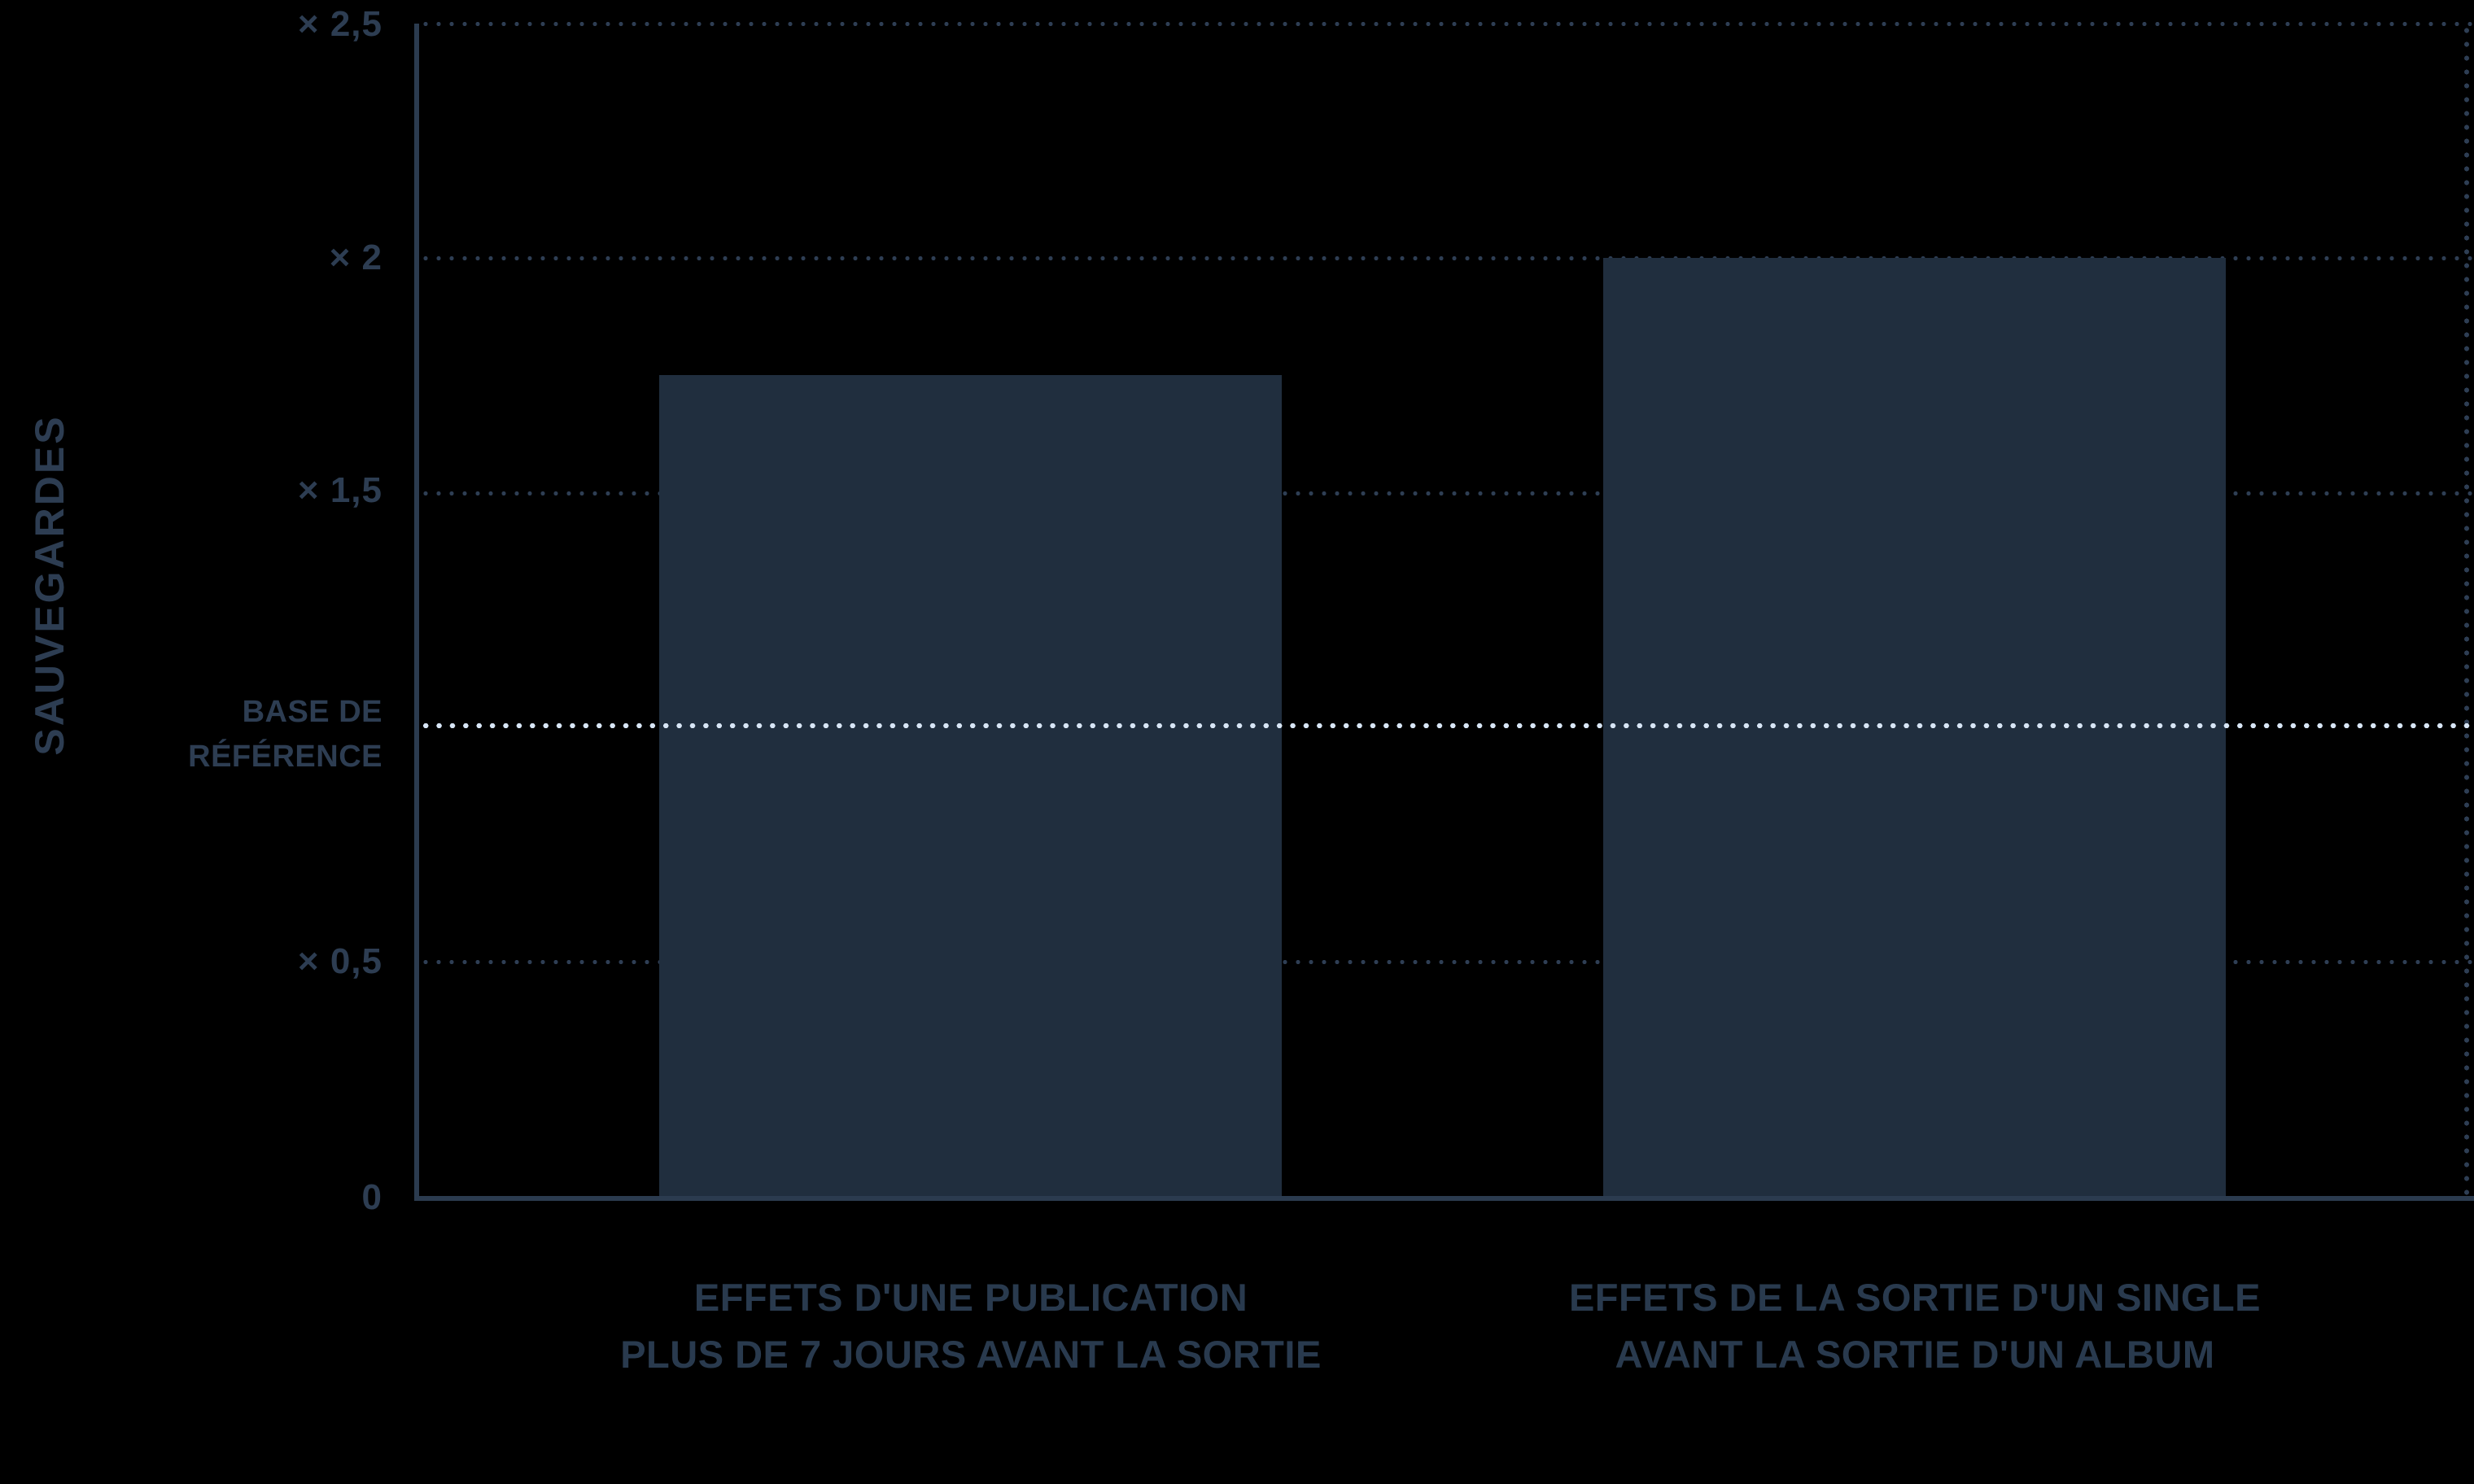 The image size is (2474, 1484). What do you see at coordinates (1446, 726) in the screenshot?
I see `baseline-reference-line` at bounding box center [1446, 726].